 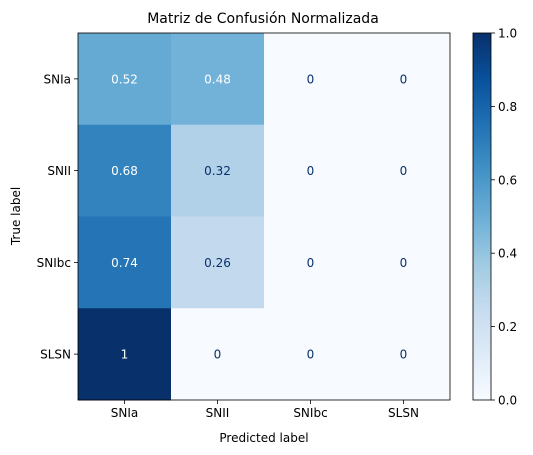 What do you see at coordinates (482, 216) in the screenshot?
I see `colorbar` at bounding box center [482, 216].